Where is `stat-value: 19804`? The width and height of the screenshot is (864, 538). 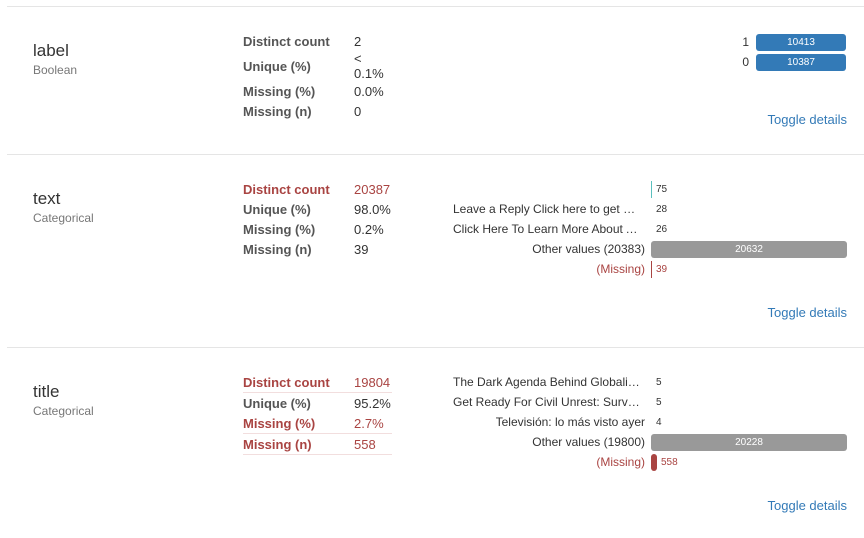
stat-value: 19804 is located at coordinates (373, 382).